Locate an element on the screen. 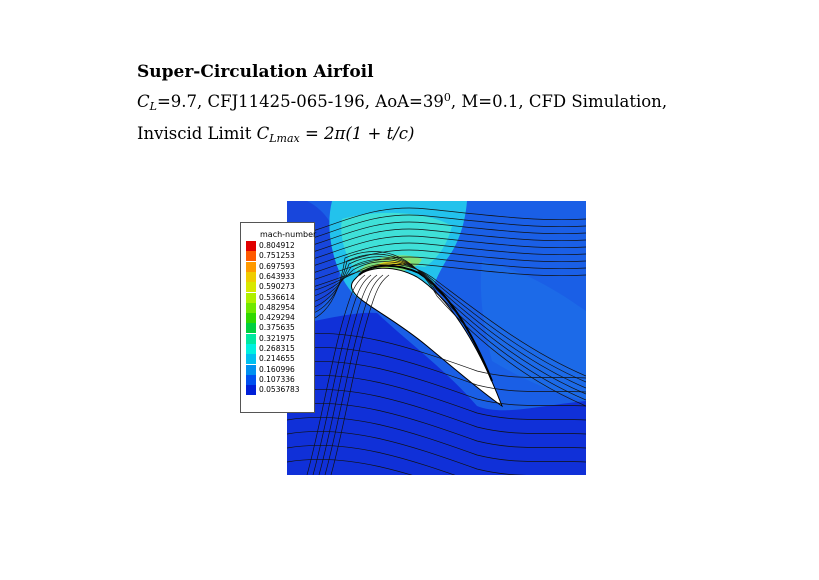 The height and width of the screenshot is (580, 819). legend-label: 0.268315 is located at coordinates (277, 348).